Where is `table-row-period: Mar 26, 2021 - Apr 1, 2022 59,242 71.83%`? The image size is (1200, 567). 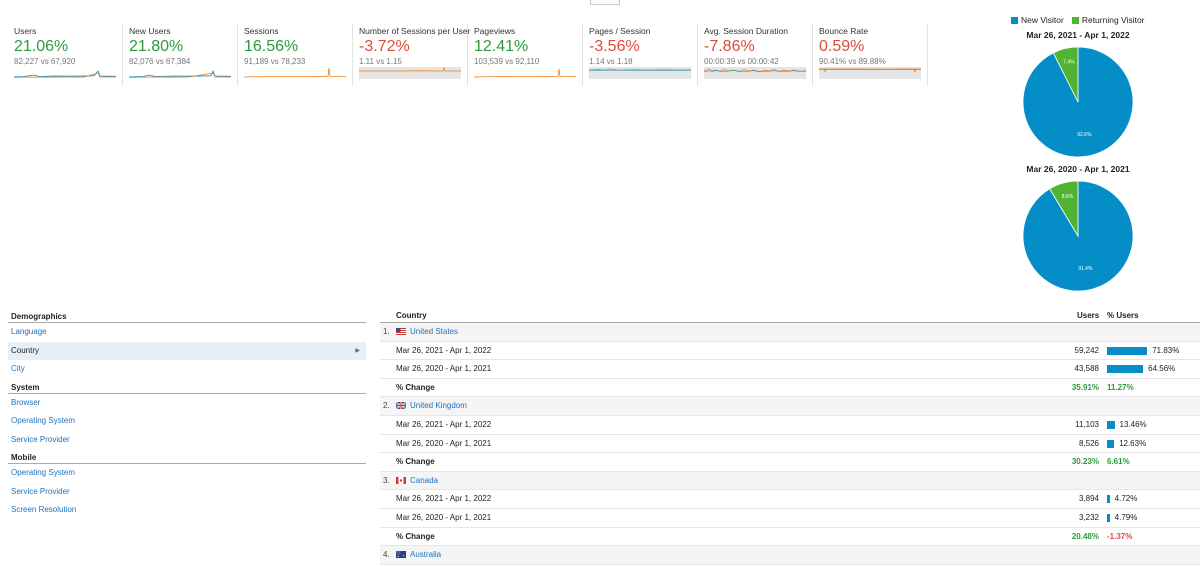 table-row-period: Mar 26, 2021 - Apr 1, 2022 59,242 71.83% is located at coordinates (790, 351).